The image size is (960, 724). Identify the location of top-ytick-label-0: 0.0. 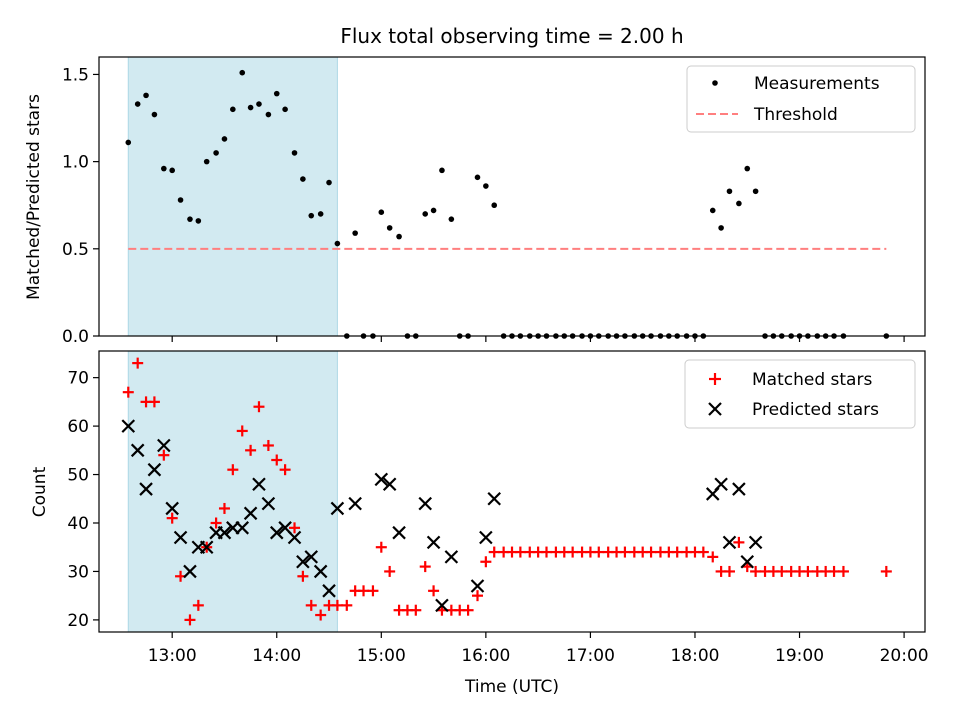
(75, 337).